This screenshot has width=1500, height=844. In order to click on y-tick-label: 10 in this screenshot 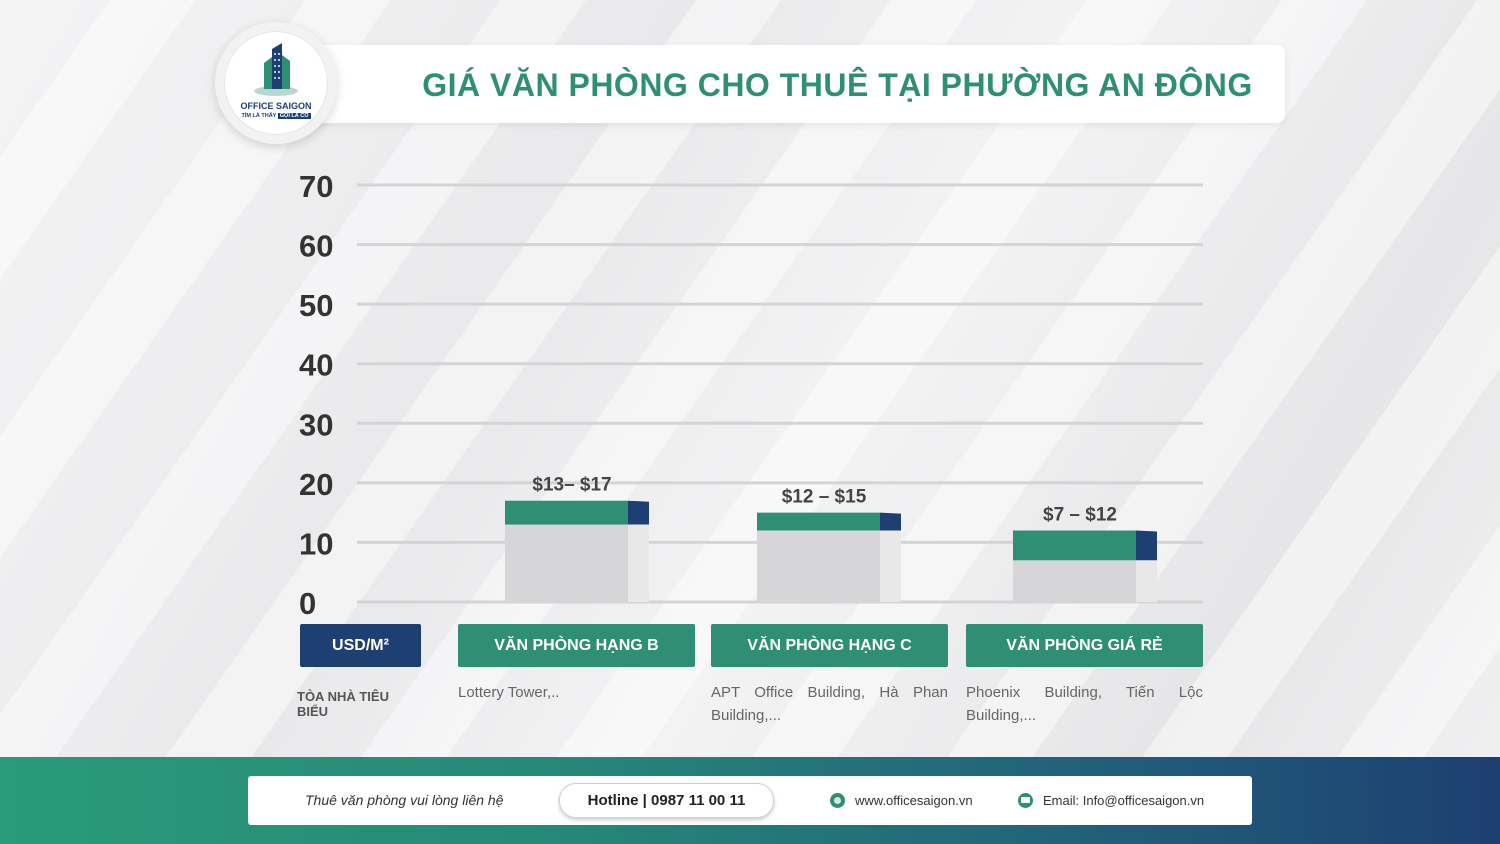, I will do `click(316, 543)`.